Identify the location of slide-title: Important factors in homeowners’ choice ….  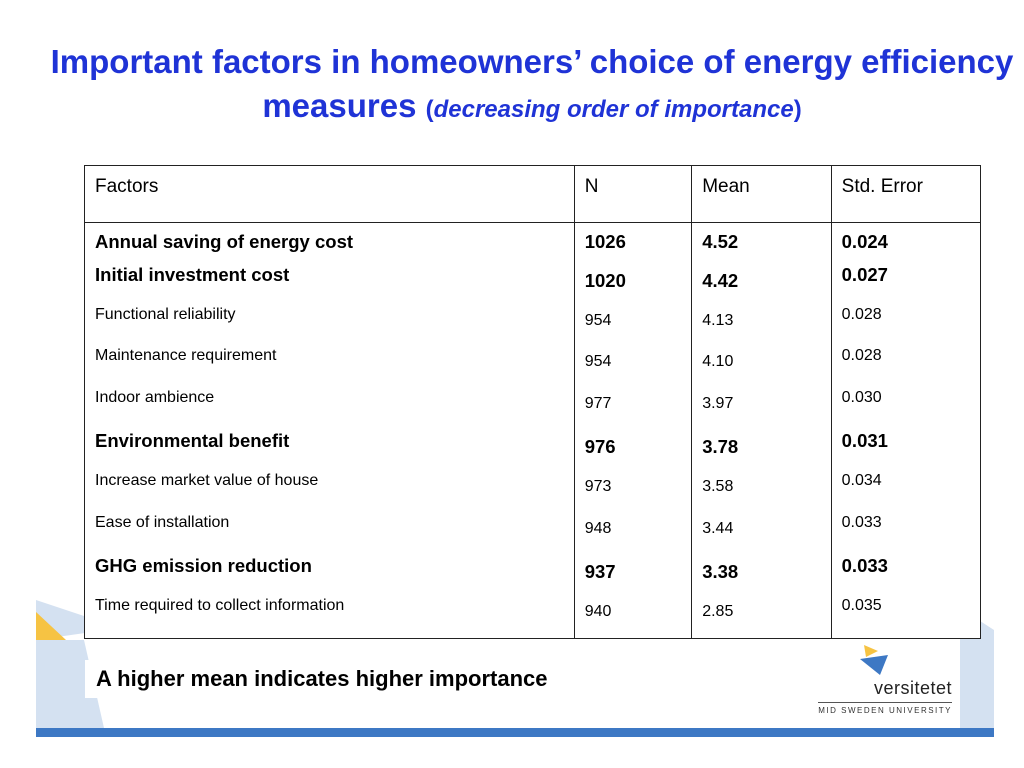
(532, 86).